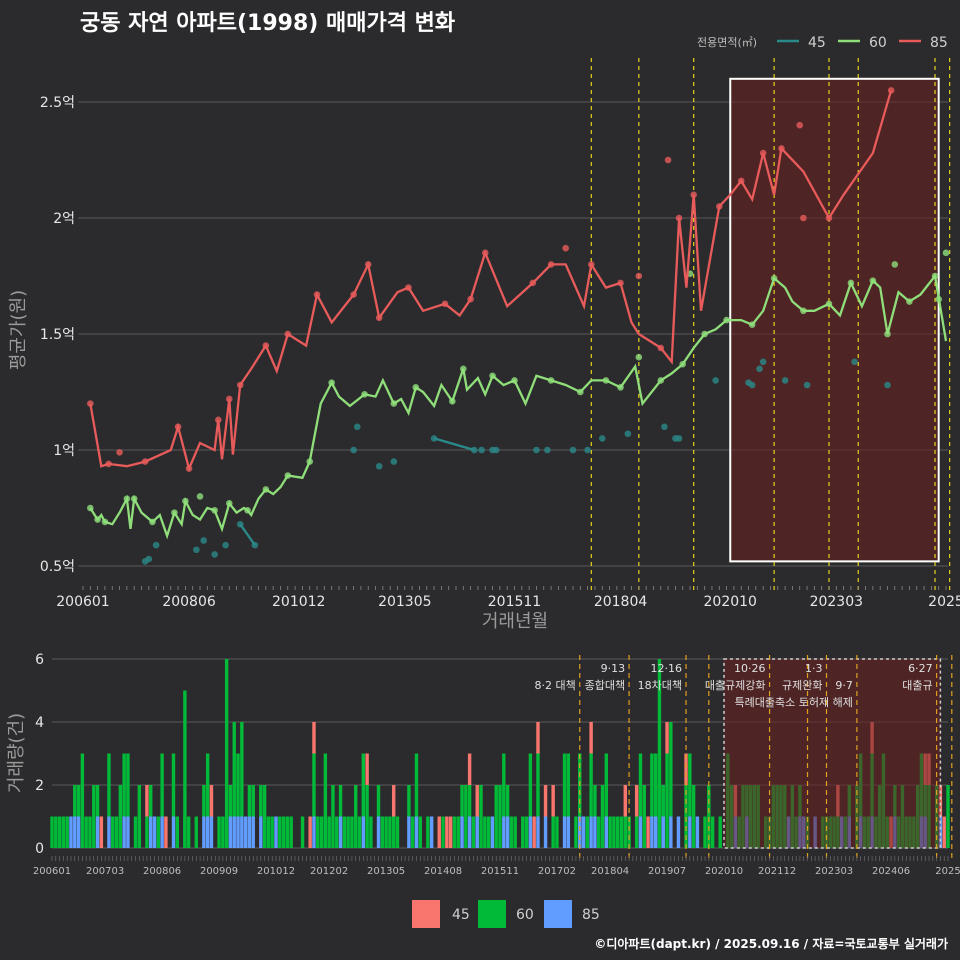 This screenshot has width=960, height=960. Describe the element at coordinates (802, 685) in the screenshot. I see `policy-label: 규제완화` at that location.